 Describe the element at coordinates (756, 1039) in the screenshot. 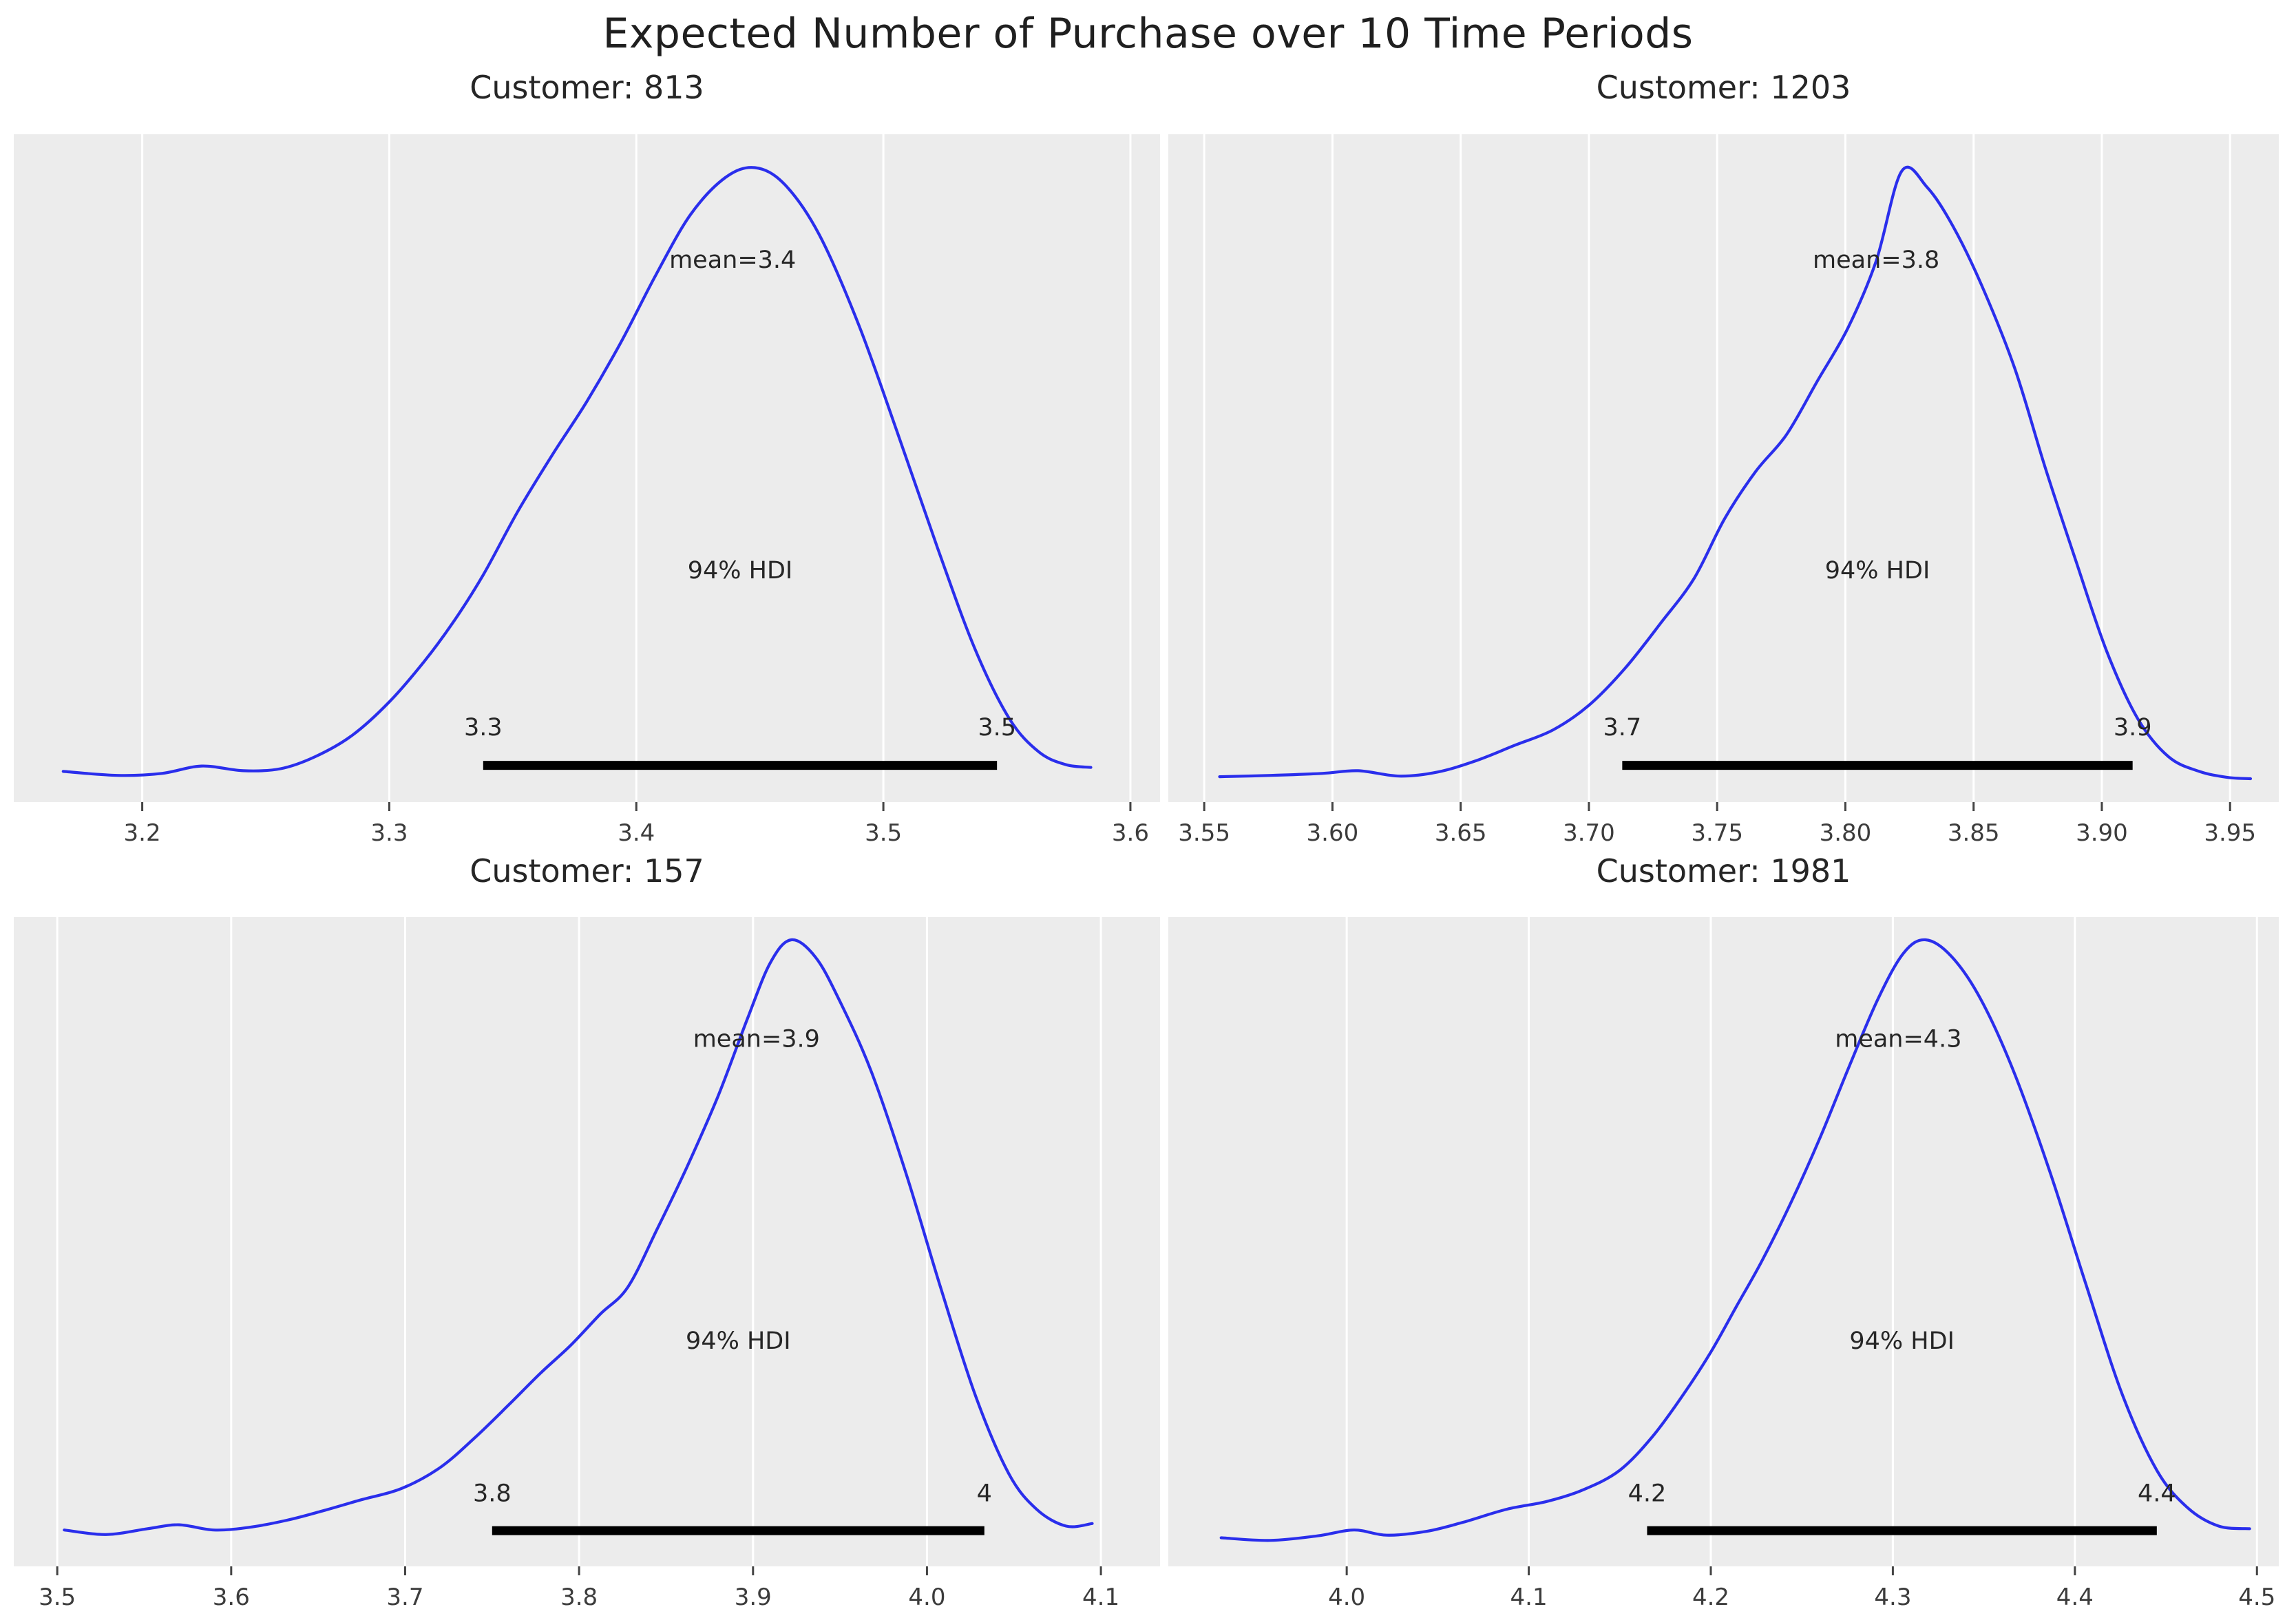

I see `mean-label: mean=3.9` at that location.